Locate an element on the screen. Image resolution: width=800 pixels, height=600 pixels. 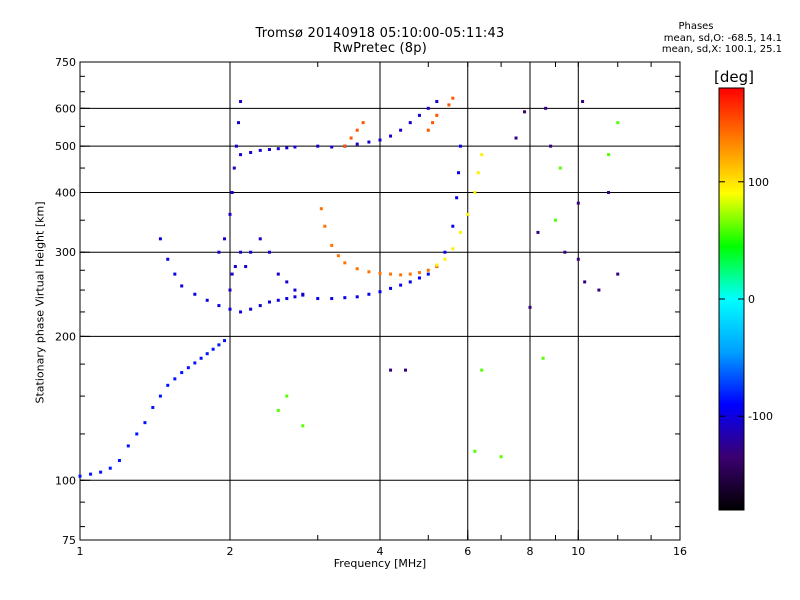
chart-subtitle: RwPretec (8p) is located at coordinates (380, 48).